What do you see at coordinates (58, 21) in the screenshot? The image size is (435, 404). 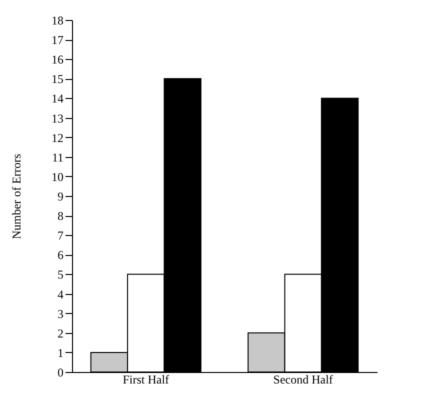 I see `y-tick-label: 18` at bounding box center [58, 21].